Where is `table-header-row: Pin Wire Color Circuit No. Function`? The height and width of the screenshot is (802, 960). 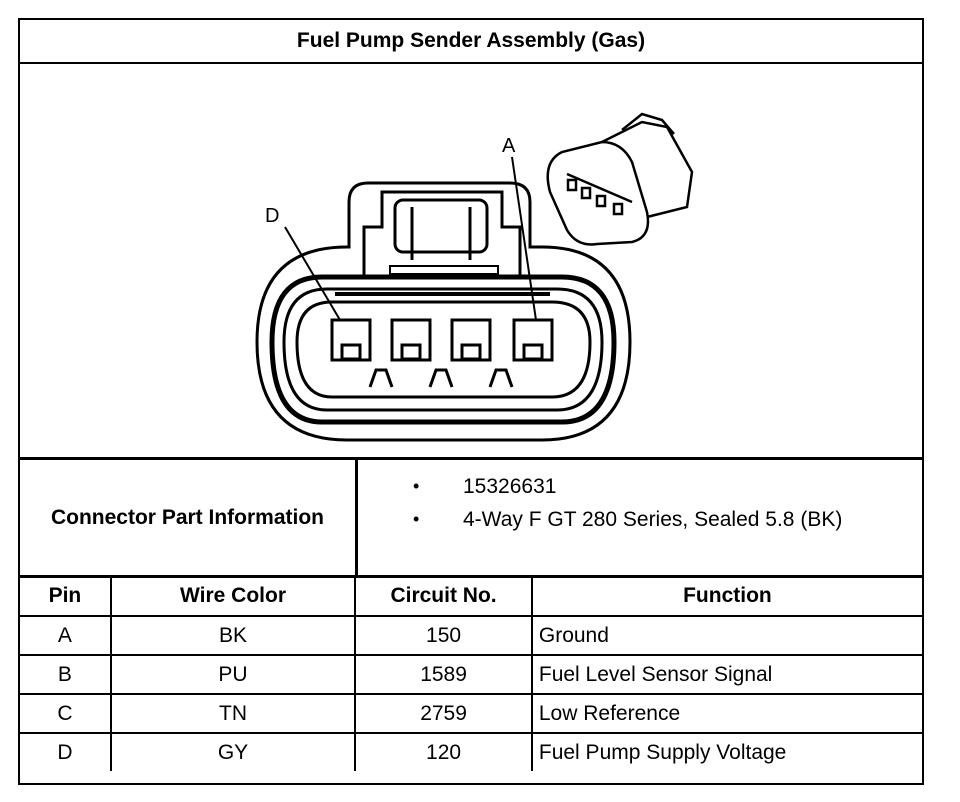 table-header-row: Pin Wire Color Circuit No. Function is located at coordinates (471, 596).